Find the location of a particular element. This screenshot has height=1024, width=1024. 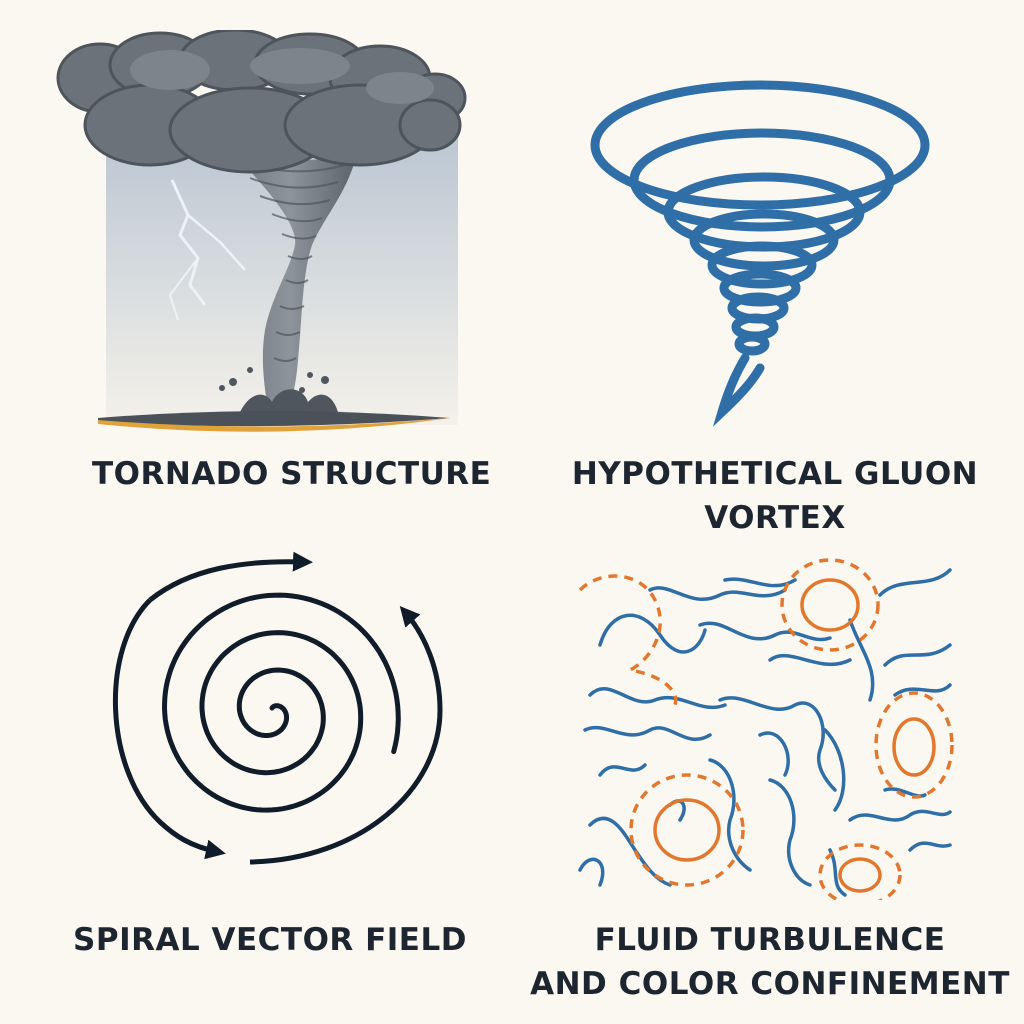

gluon-vortex-illustration is located at coordinates (760, 253).